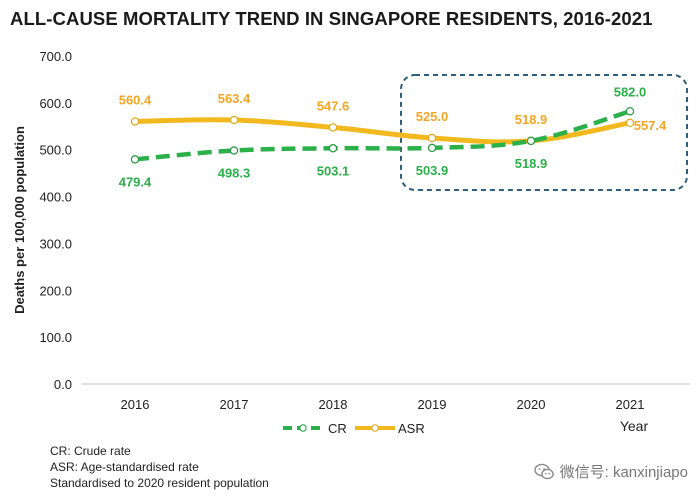 This screenshot has width=700, height=500. I want to click on series-line-cr, so click(382, 135).